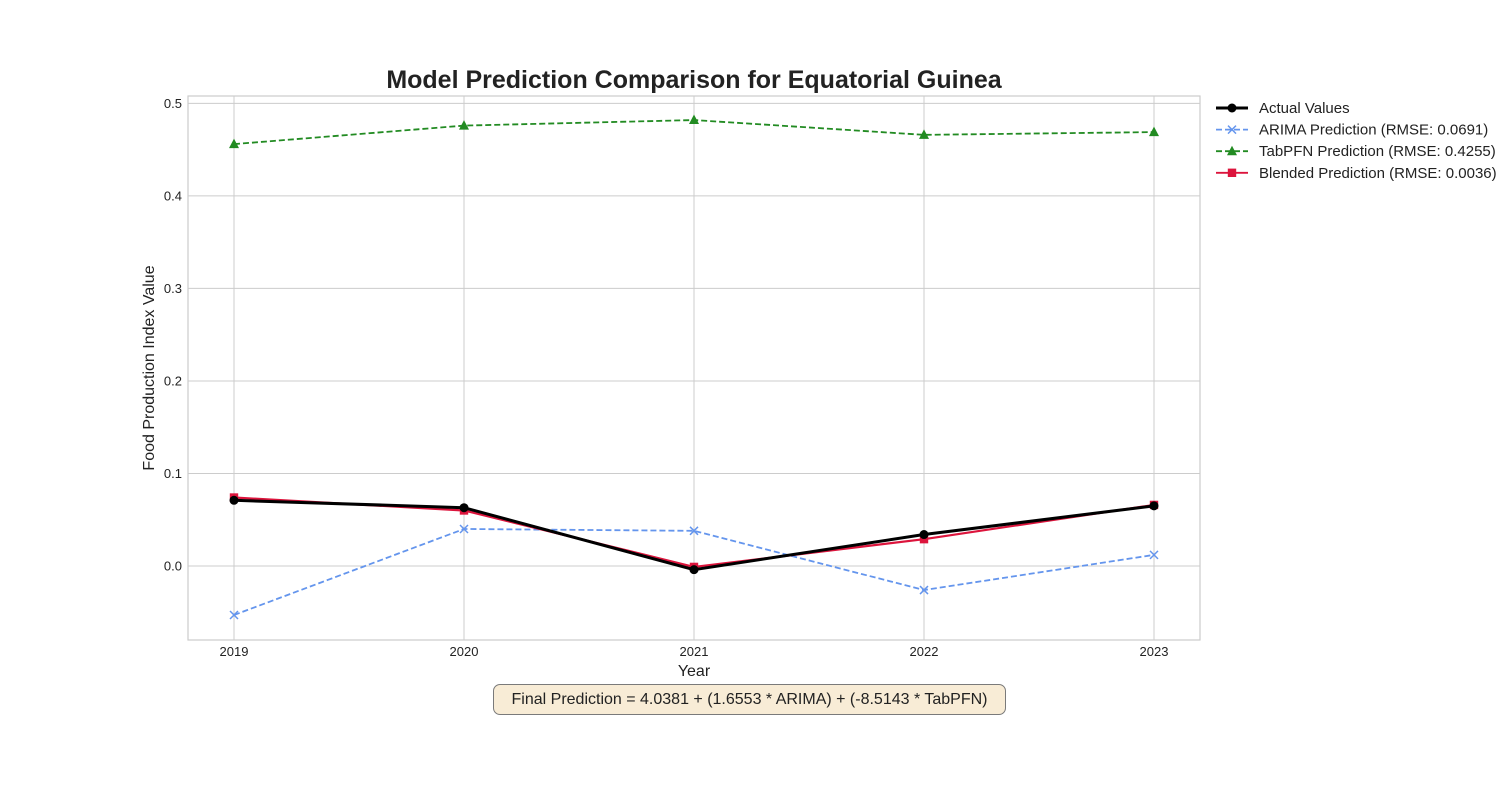 The image size is (1500, 800). I want to click on legend-label-arima: ARIMA Prediction (RMSE: 0.0691), so click(1373, 130).